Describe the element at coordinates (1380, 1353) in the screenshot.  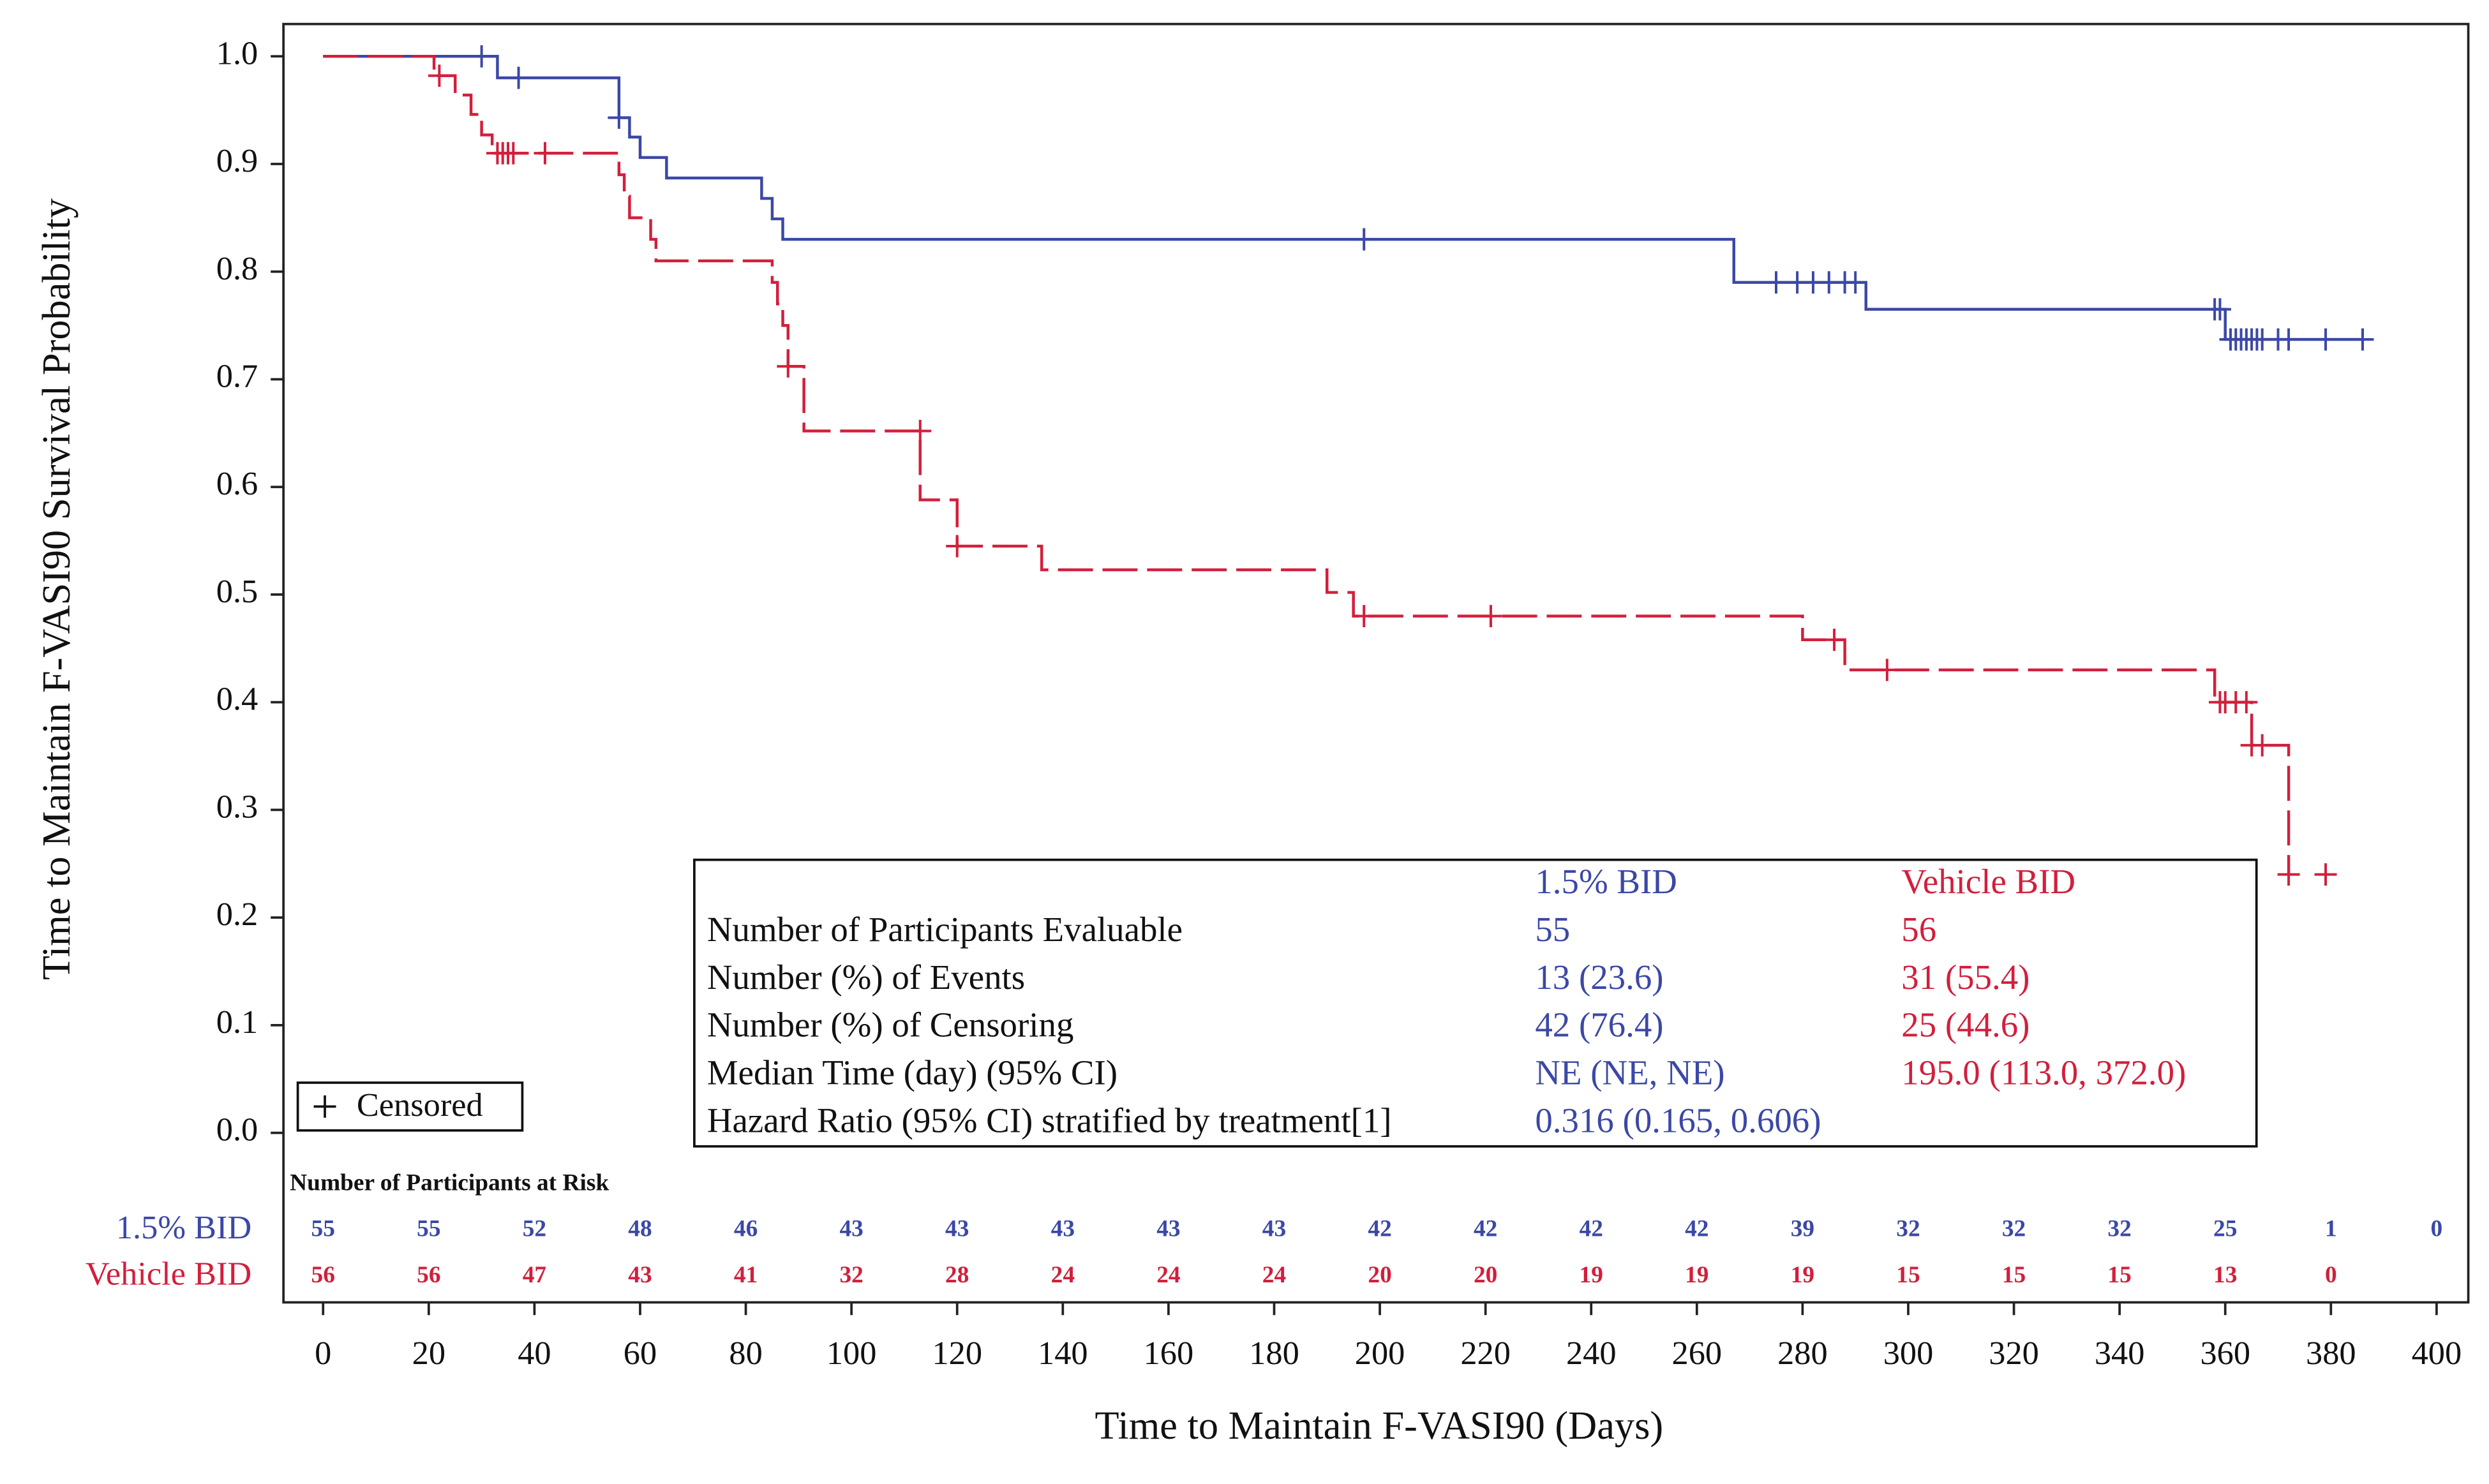
I see `x-tick-label: 200` at that location.